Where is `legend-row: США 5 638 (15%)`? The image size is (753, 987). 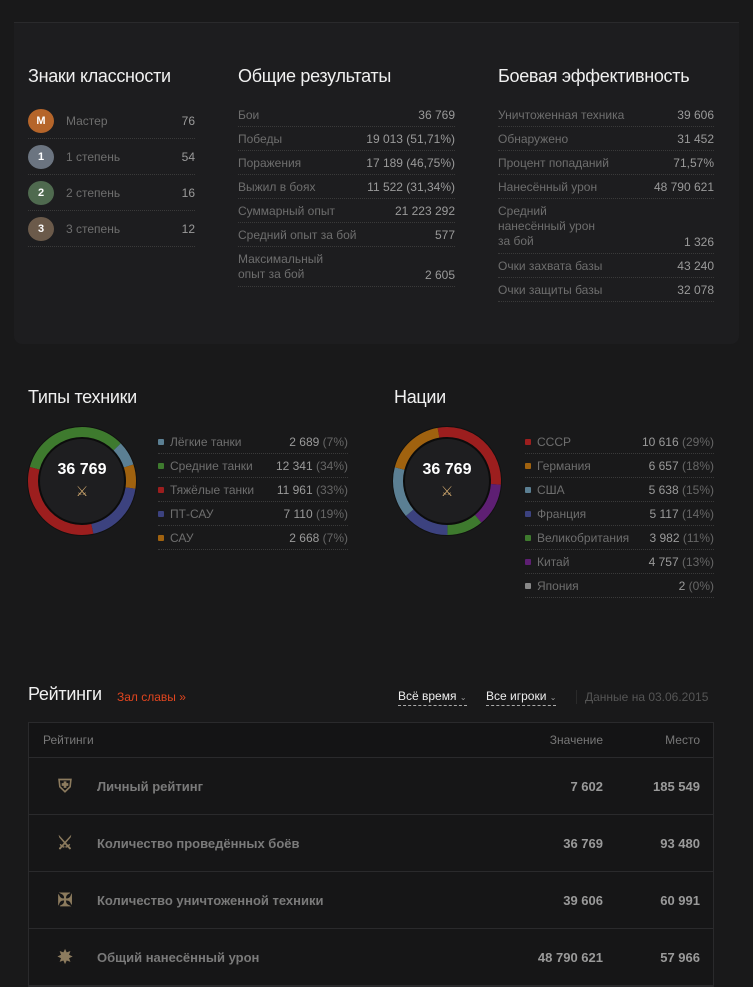 legend-row: США 5 638 (15%) is located at coordinates (619, 490).